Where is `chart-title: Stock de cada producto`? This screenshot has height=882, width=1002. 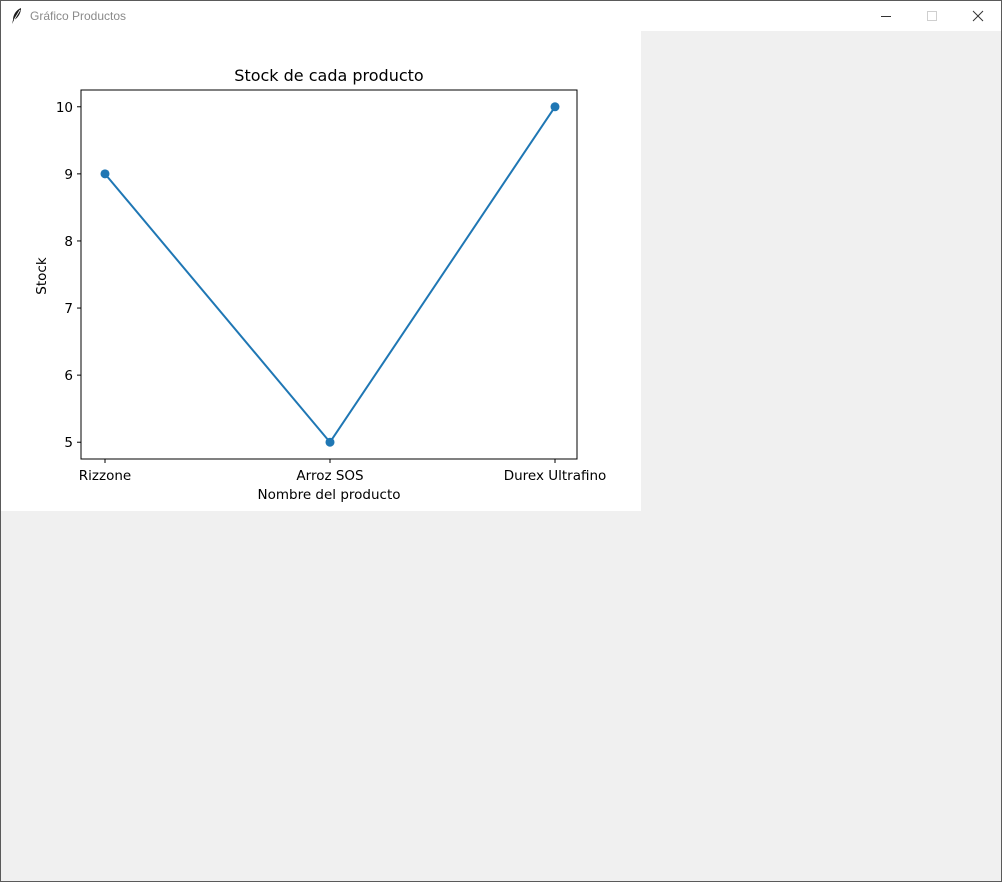 chart-title: Stock de cada producto is located at coordinates (328, 75).